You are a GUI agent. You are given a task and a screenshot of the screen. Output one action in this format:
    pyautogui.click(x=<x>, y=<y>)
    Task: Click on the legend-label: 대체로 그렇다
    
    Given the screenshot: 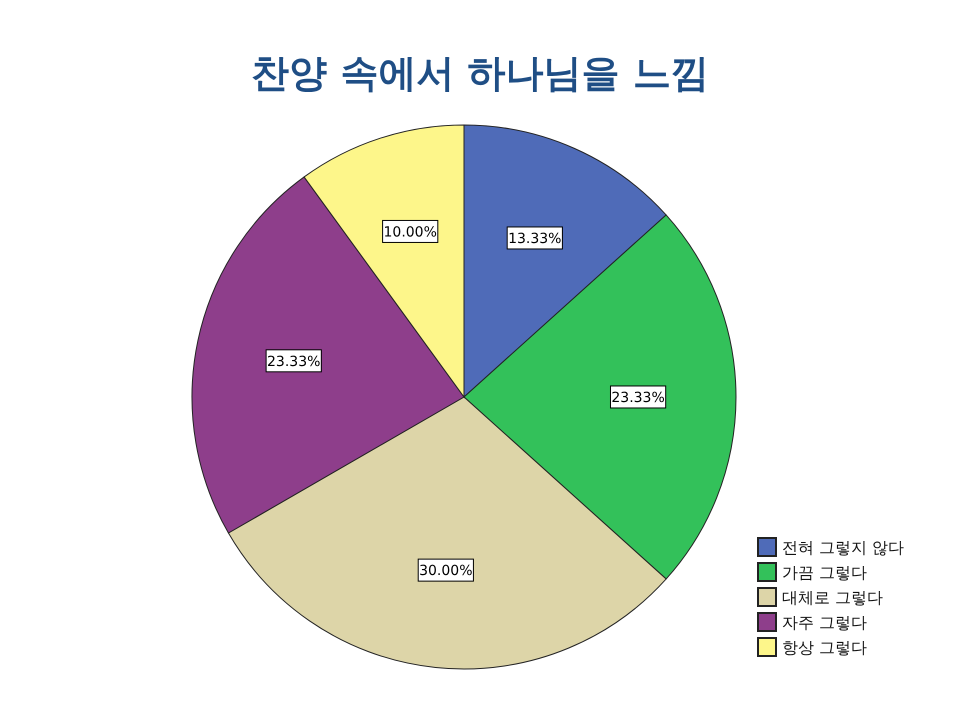 What is the action you would take?
    pyautogui.click(x=833, y=597)
    